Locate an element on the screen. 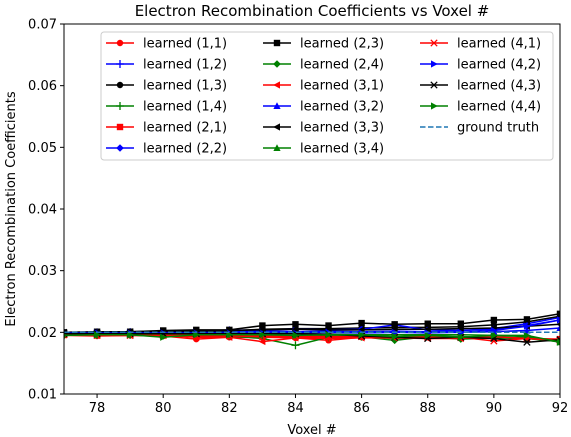 The height and width of the screenshot is (437, 571). legend-label: learned (4,4) is located at coordinates (499, 107).